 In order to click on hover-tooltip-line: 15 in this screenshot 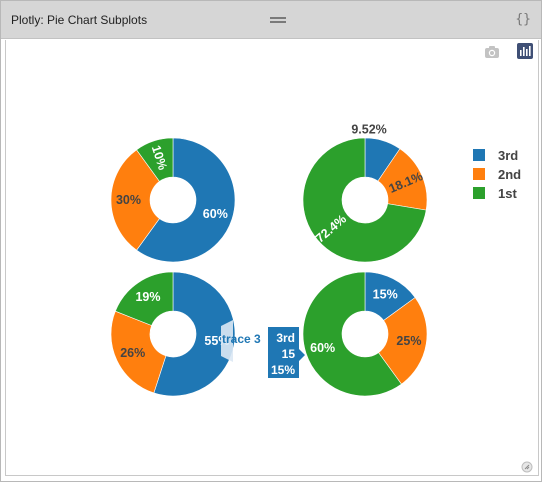, I will do `click(289, 354)`.